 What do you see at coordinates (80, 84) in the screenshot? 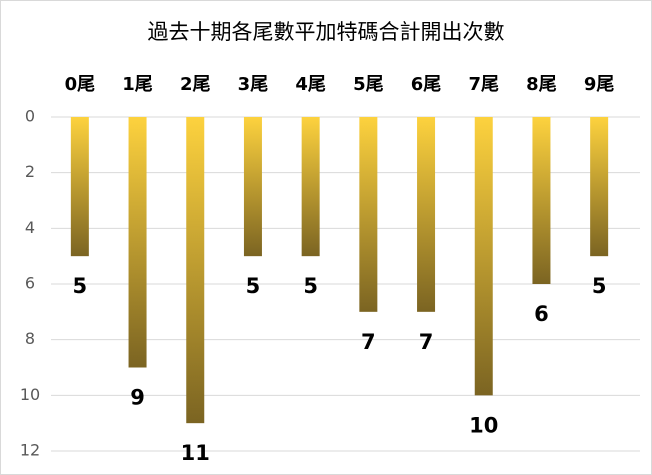
I see `x-tick-label: 0尾` at bounding box center [80, 84].